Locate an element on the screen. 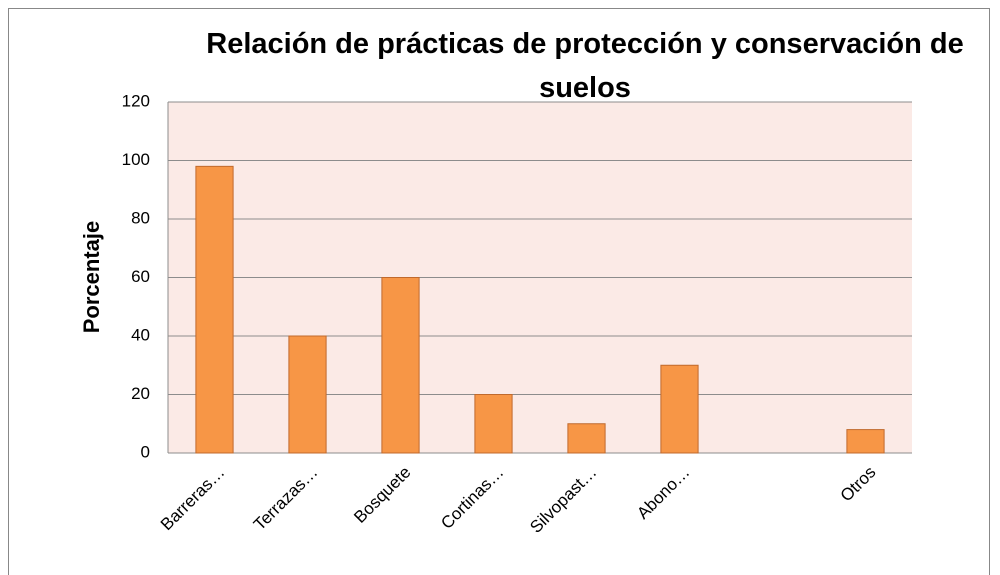 The image size is (1000, 575). y-tick-label: 100 is located at coordinates (136, 159).